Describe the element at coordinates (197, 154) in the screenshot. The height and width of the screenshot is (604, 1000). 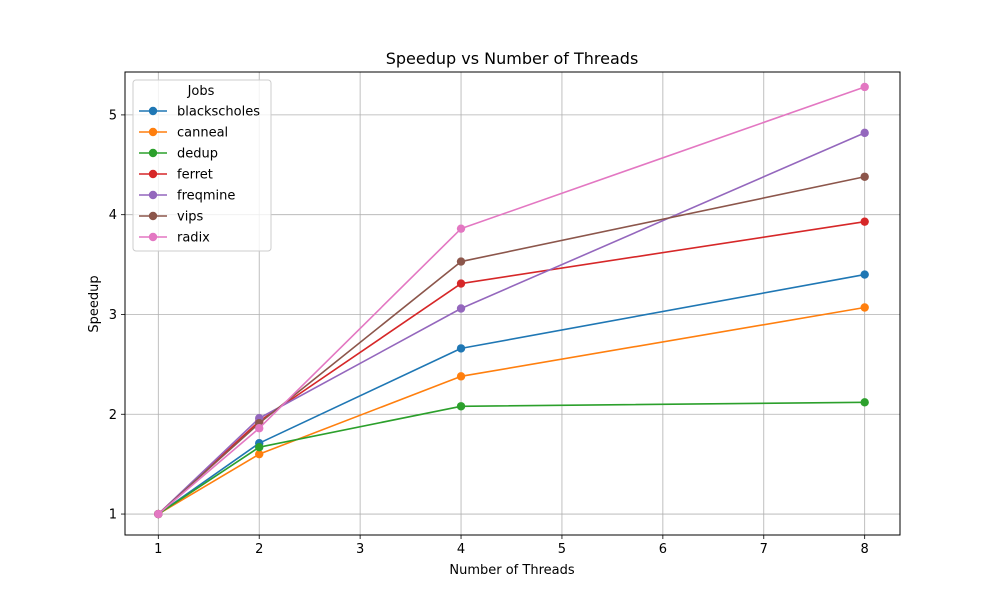
I see `legend-label: dedup` at that location.